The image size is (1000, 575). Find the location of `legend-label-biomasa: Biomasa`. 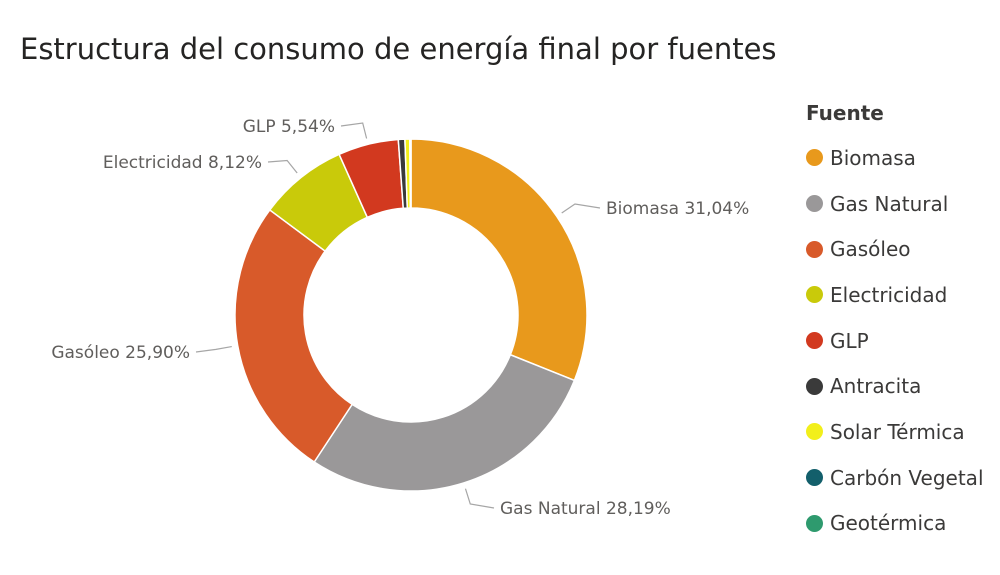

legend-label-biomasa: Biomasa is located at coordinates (873, 157).